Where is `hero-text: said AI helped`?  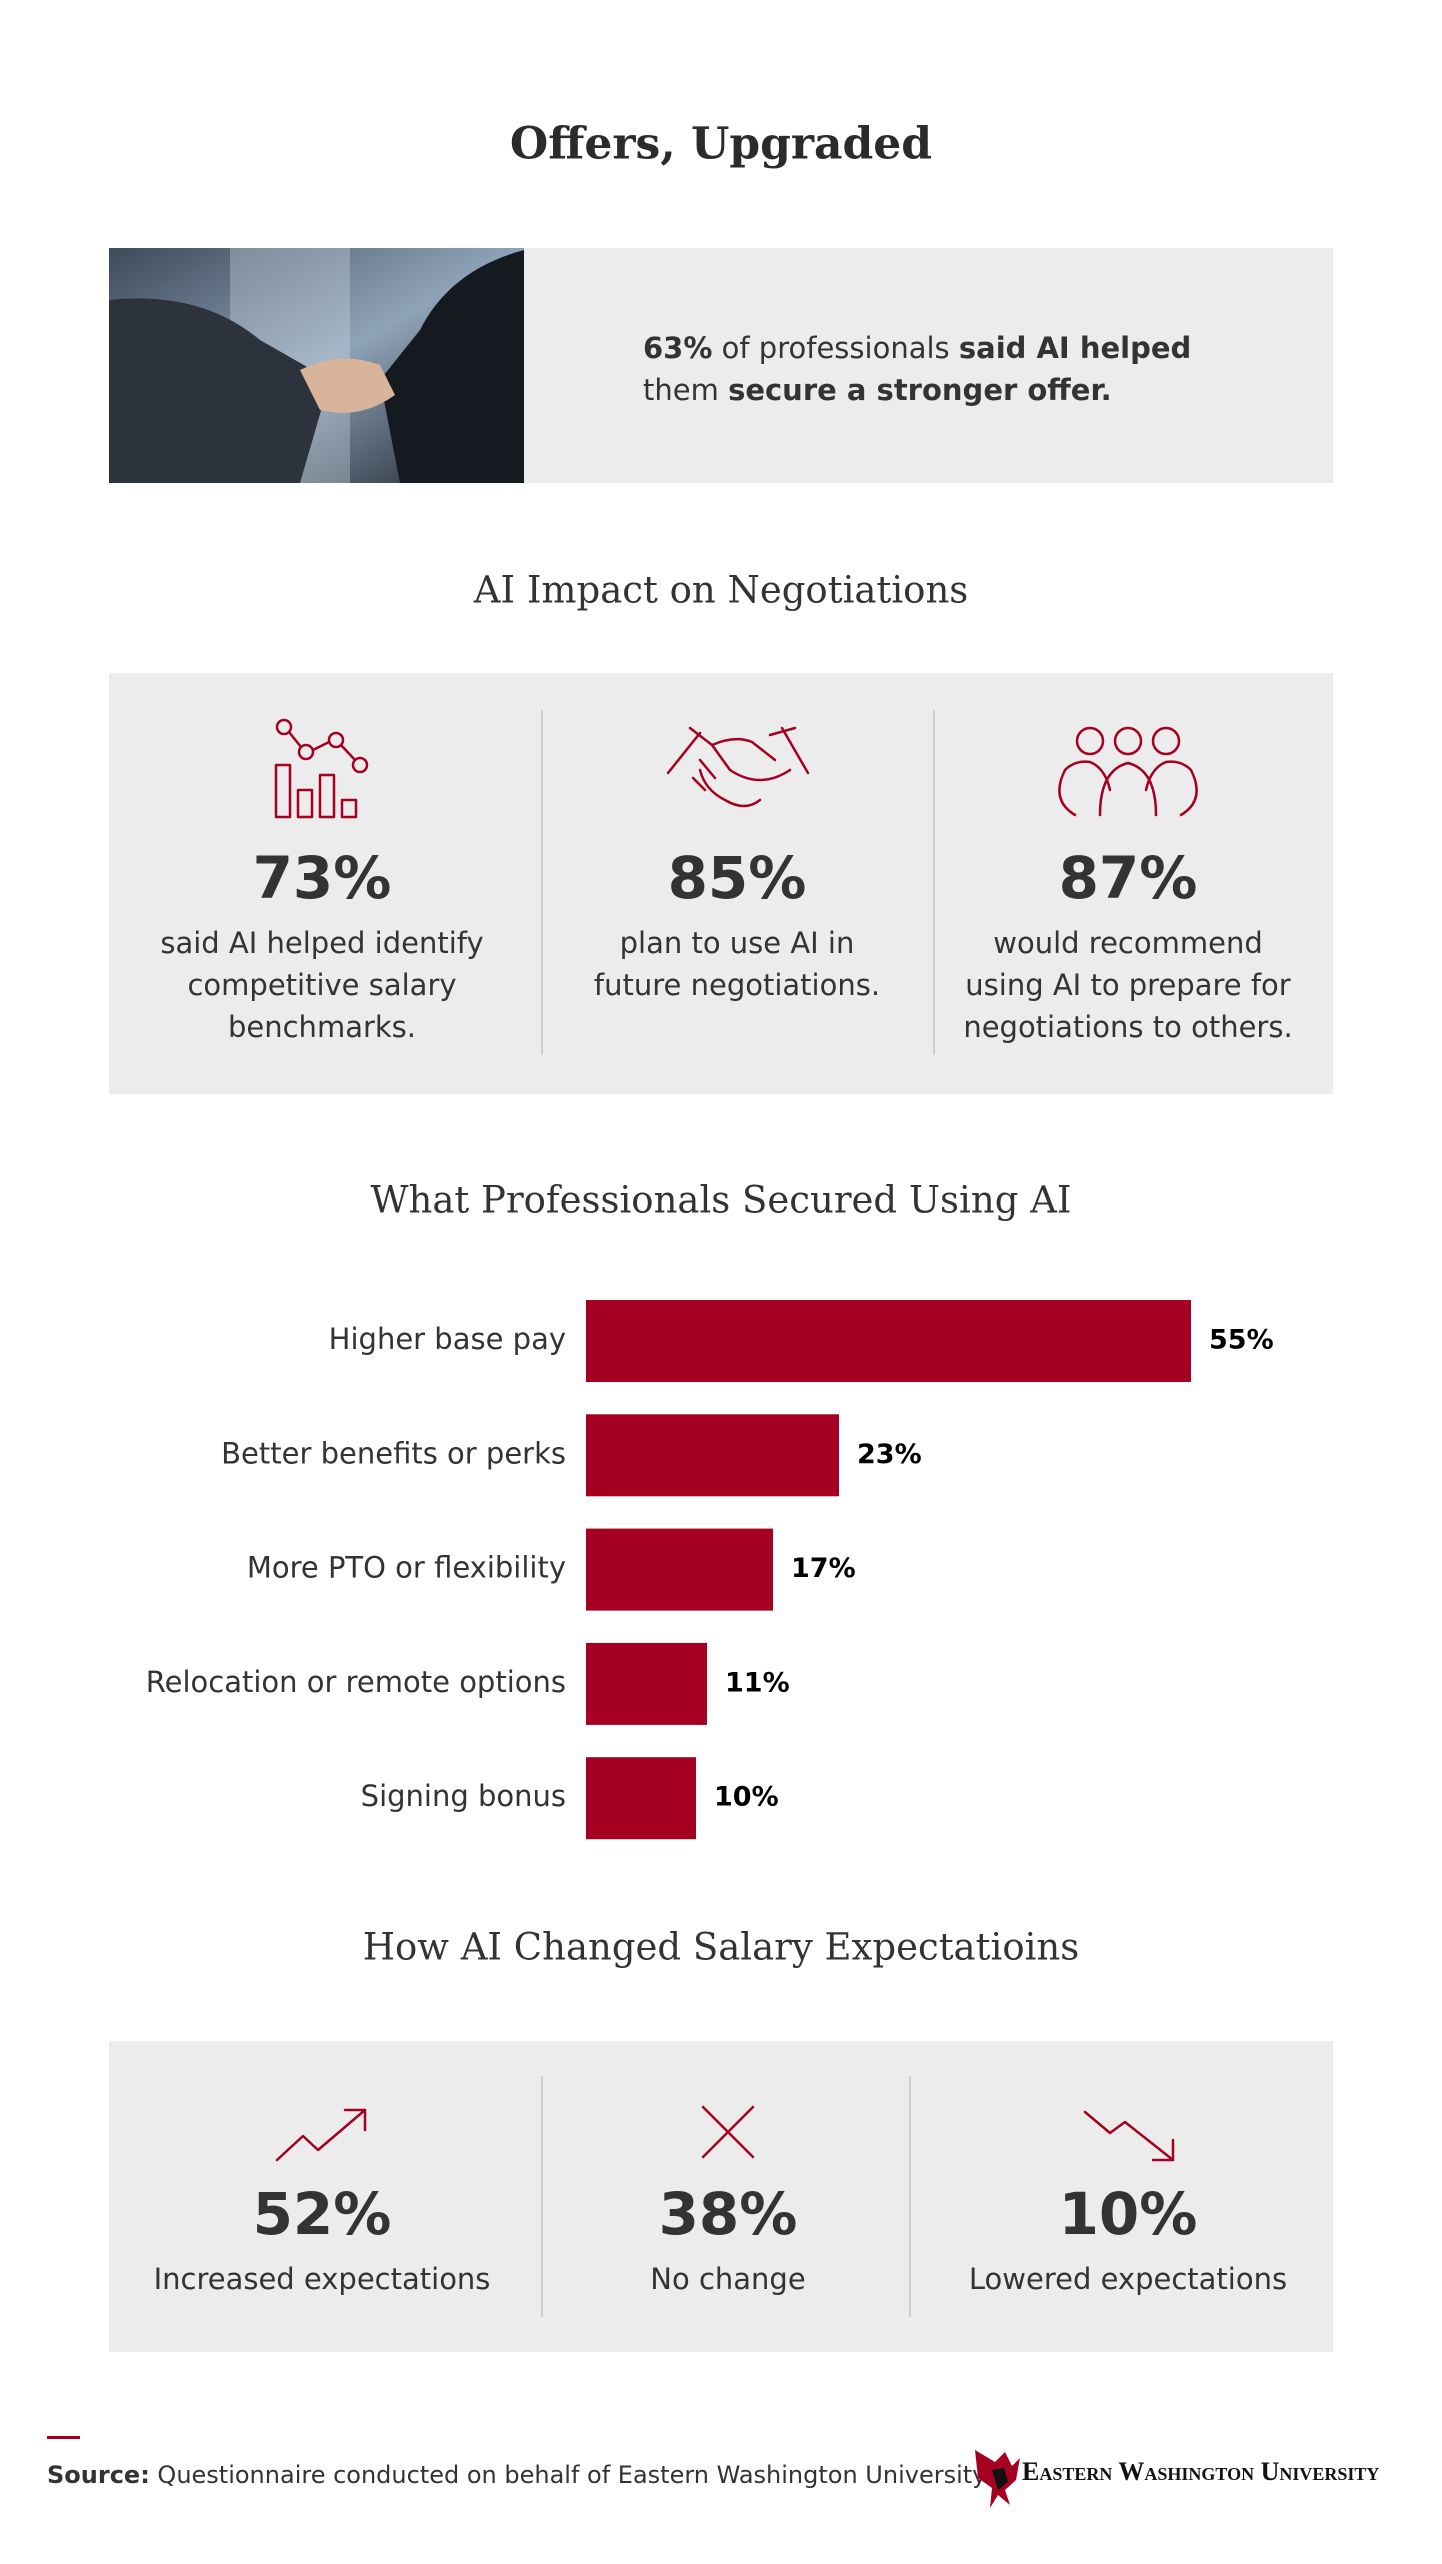
hero-text: said AI helped is located at coordinates (1075, 348).